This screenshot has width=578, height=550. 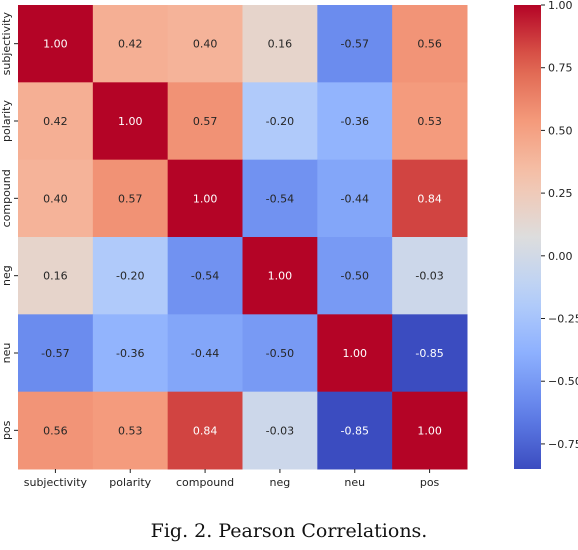 I want to click on row-tick-labels: subjectivity polarity compound neg neu pos, so click(x=9, y=226).